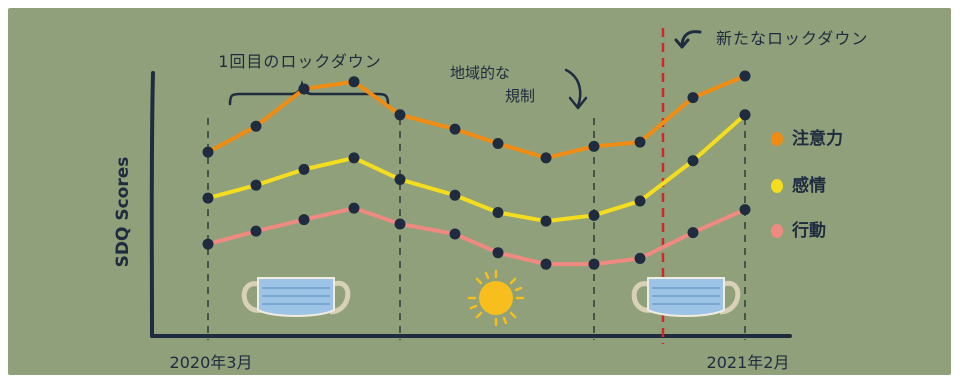  What do you see at coordinates (211, 362) in the screenshot?
I see `x-tick-label: 2020年3月` at bounding box center [211, 362].